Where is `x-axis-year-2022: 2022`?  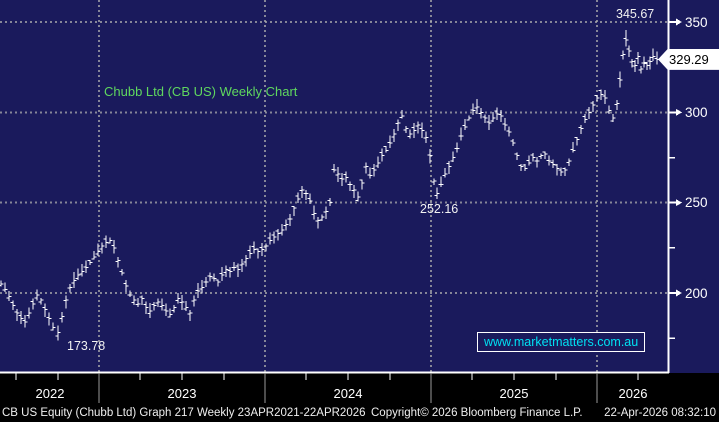 x-axis-year-2022: 2022 is located at coordinates (50, 393).